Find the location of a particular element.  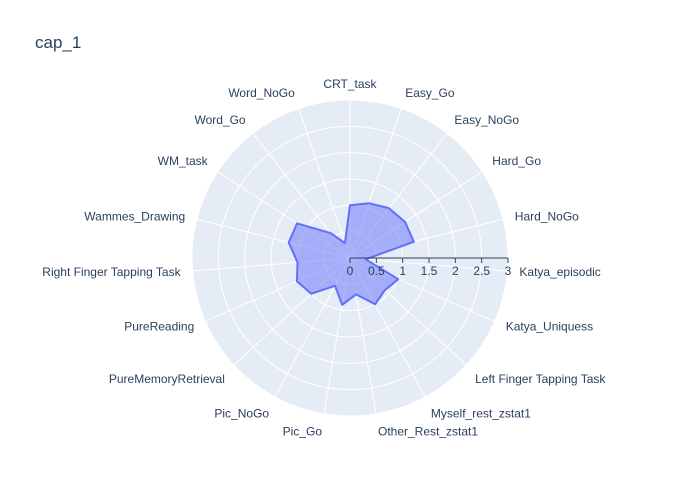

category-label: Wammes_Drawing is located at coordinates (134, 216).